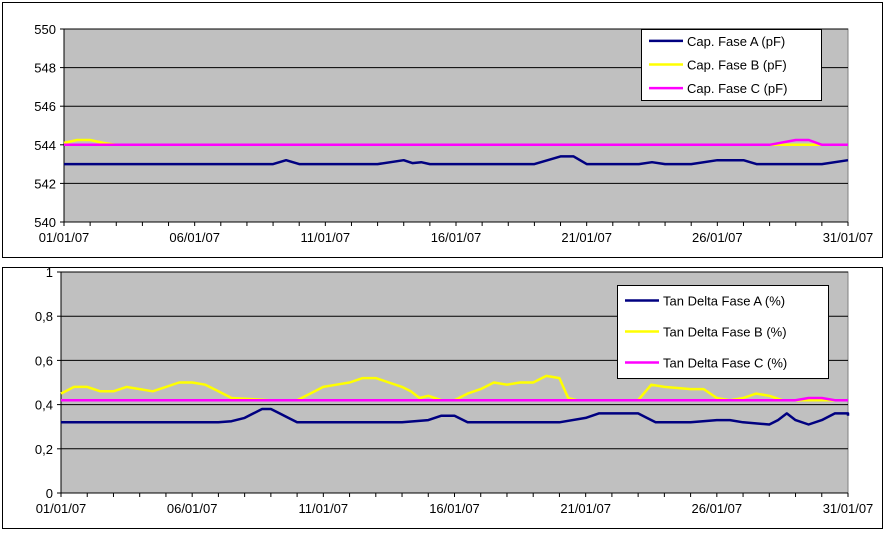 The height and width of the screenshot is (533, 887). What do you see at coordinates (737, 88) in the screenshot?
I see `legend-label-3: Cap. Fase C (pF)` at bounding box center [737, 88].